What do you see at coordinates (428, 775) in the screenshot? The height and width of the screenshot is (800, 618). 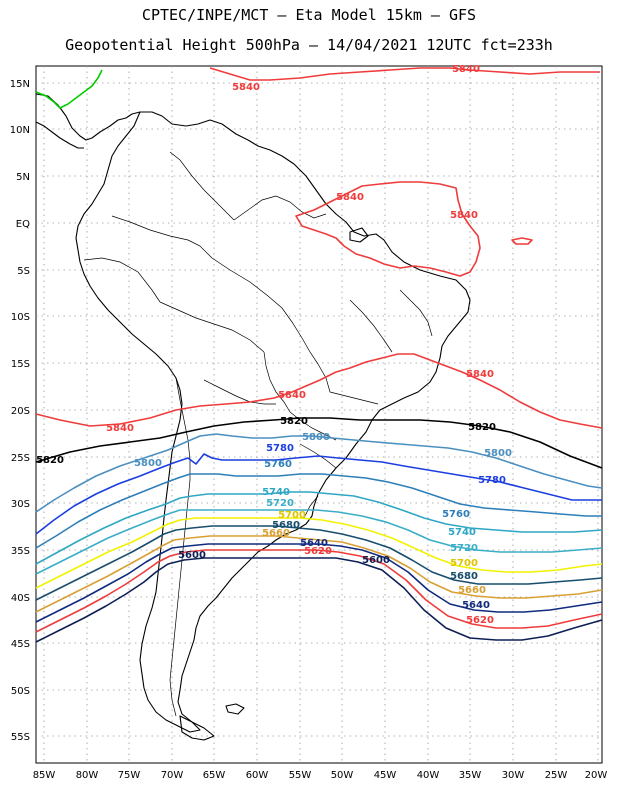 I see `lon-label: 40W` at bounding box center [428, 775].